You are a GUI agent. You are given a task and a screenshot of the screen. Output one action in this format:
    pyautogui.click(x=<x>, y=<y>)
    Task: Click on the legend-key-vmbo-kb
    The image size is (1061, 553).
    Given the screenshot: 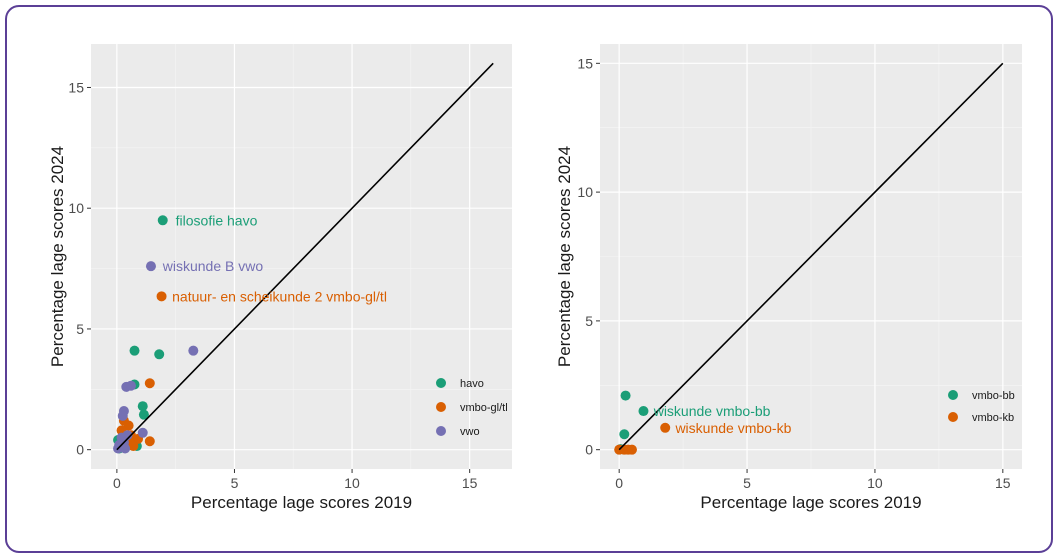 What is the action you would take?
    pyautogui.click(x=953, y=417)
    